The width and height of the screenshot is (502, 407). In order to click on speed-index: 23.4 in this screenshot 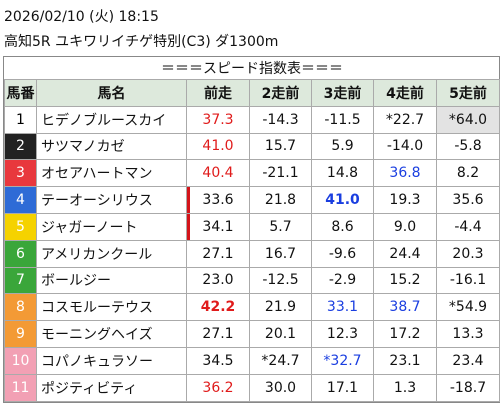, I will do `click(468, 360)`.